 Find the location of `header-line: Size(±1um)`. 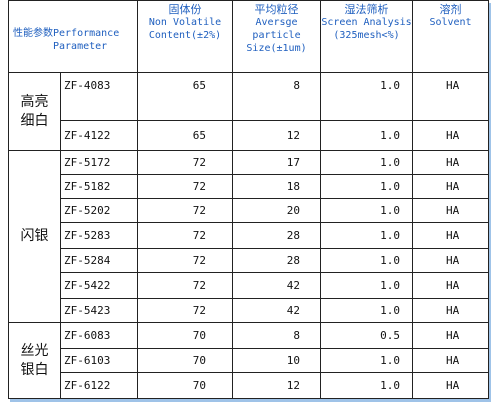

header-line: Size(±1um) is located at coordinates (276, 48).